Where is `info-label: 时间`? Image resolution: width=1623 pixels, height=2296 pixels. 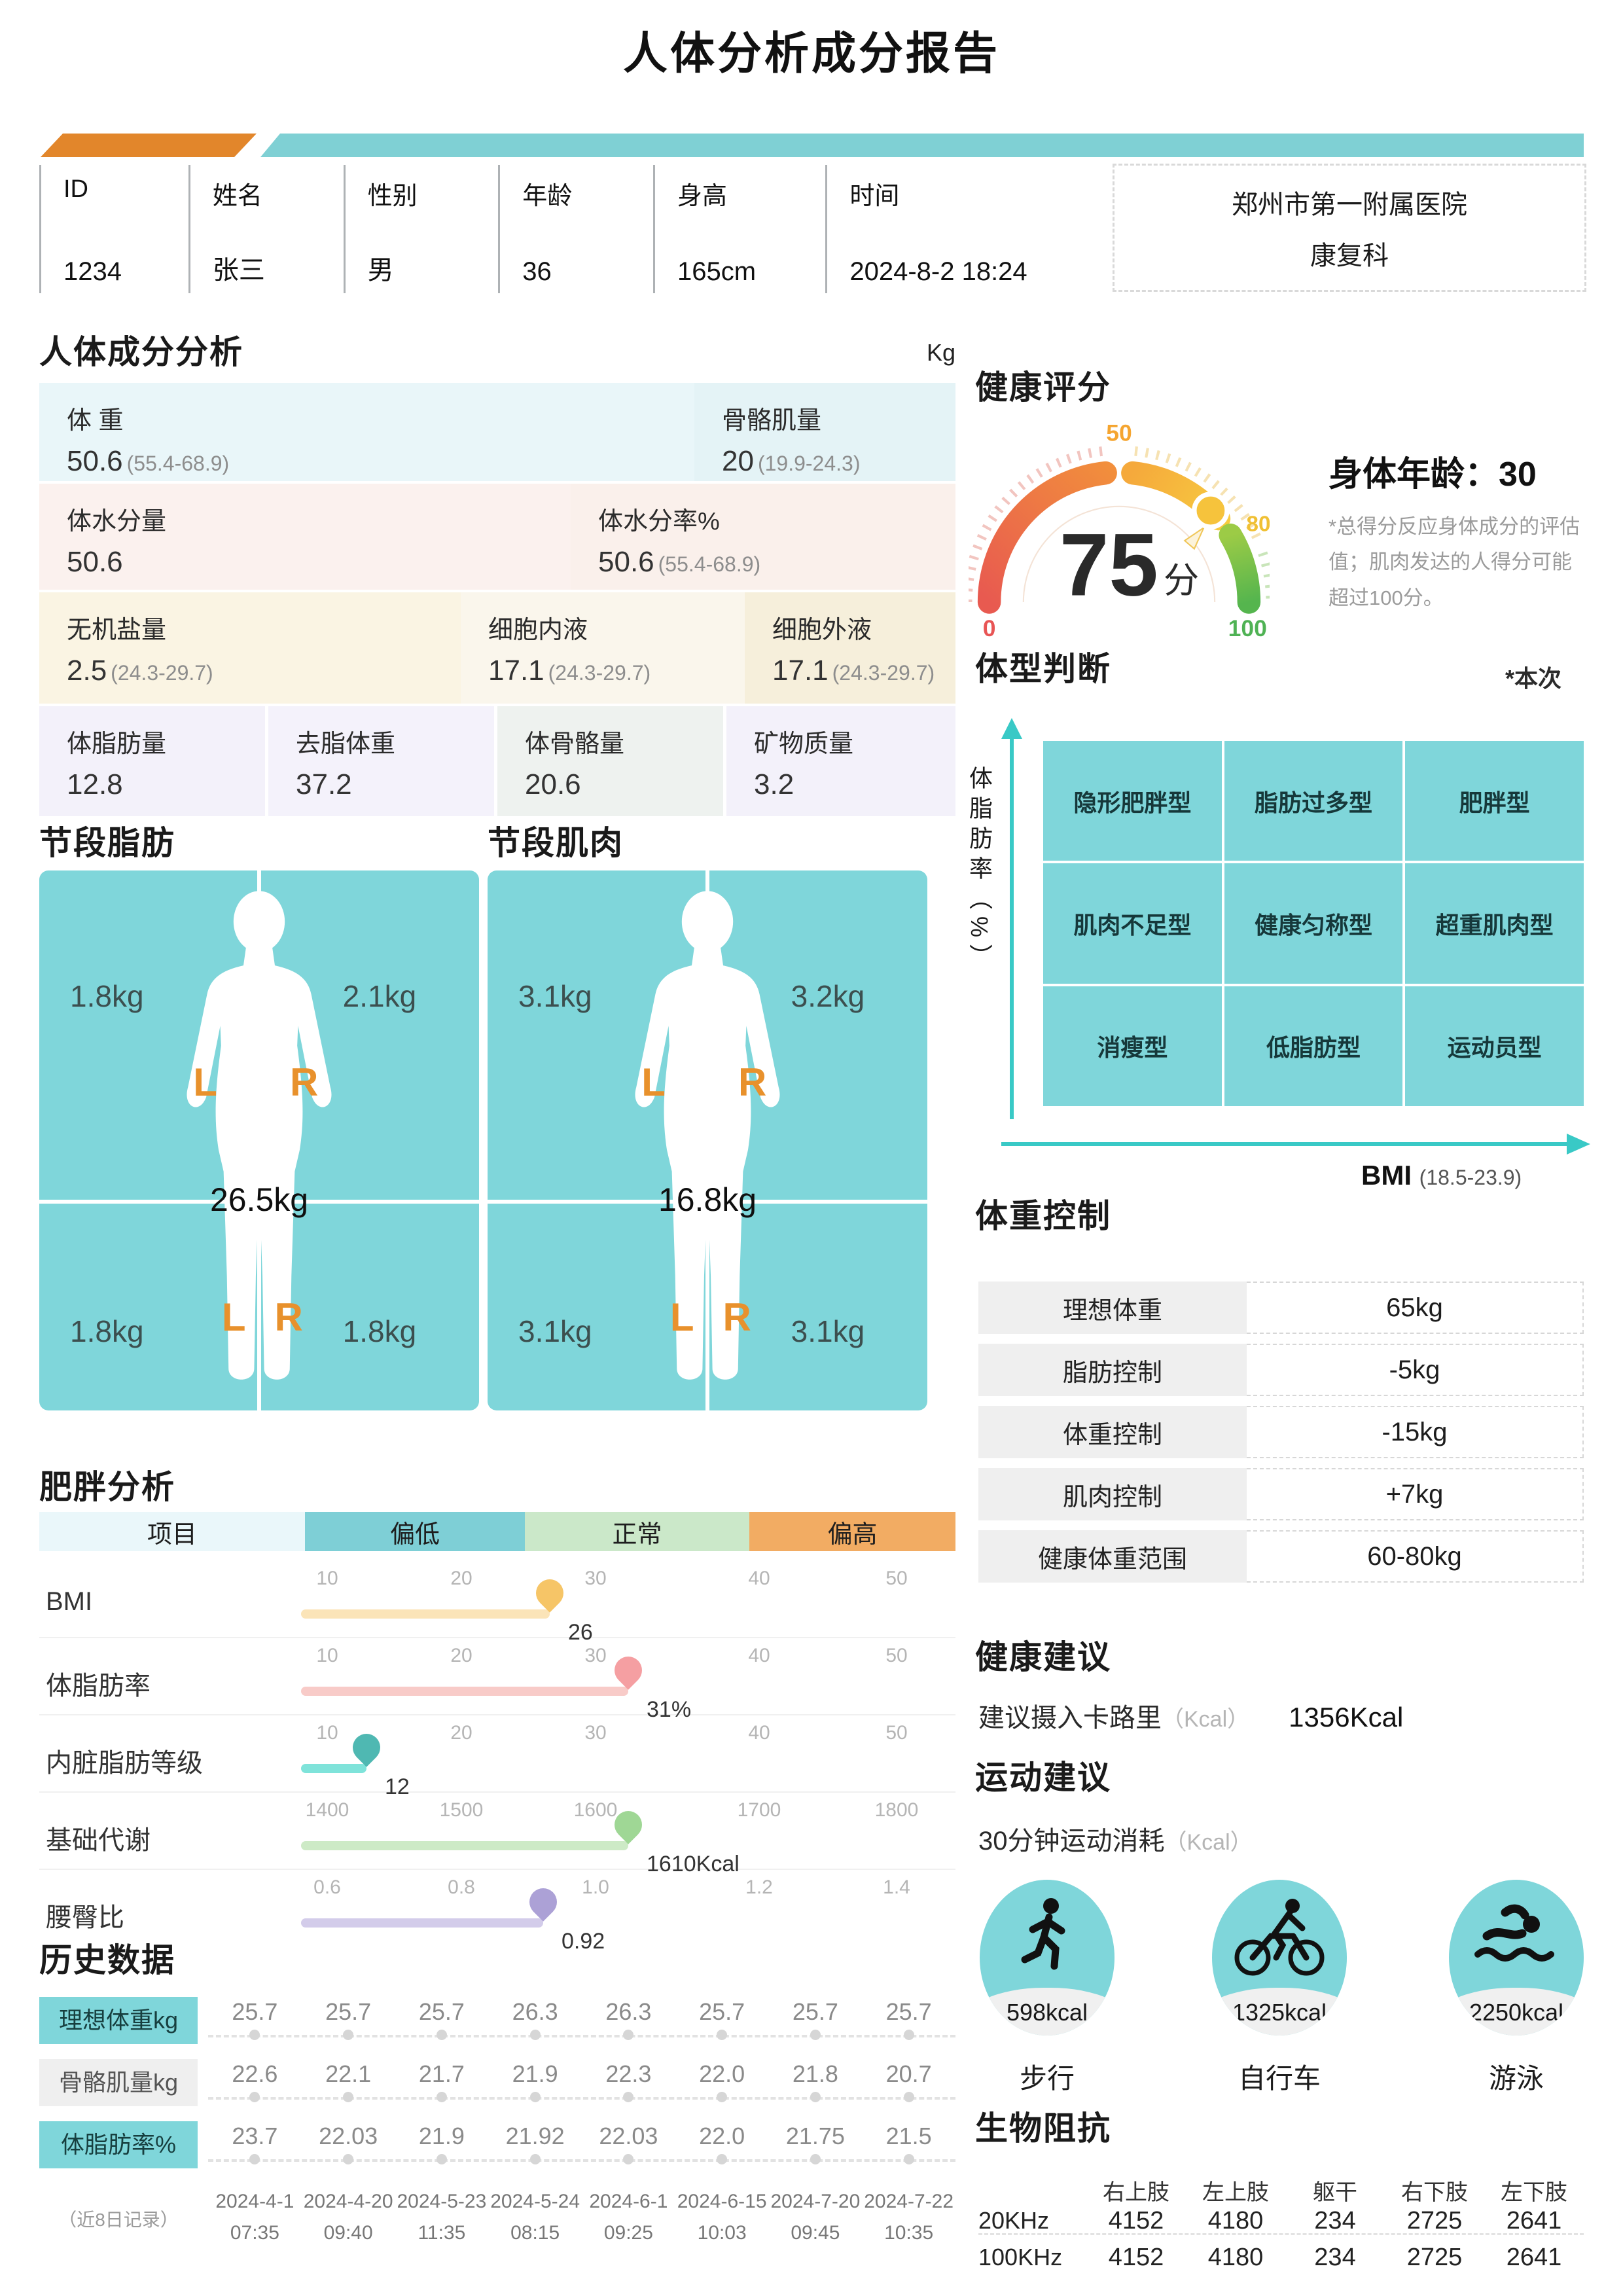
info-label: 时间 is located at coordinates (874, 196).